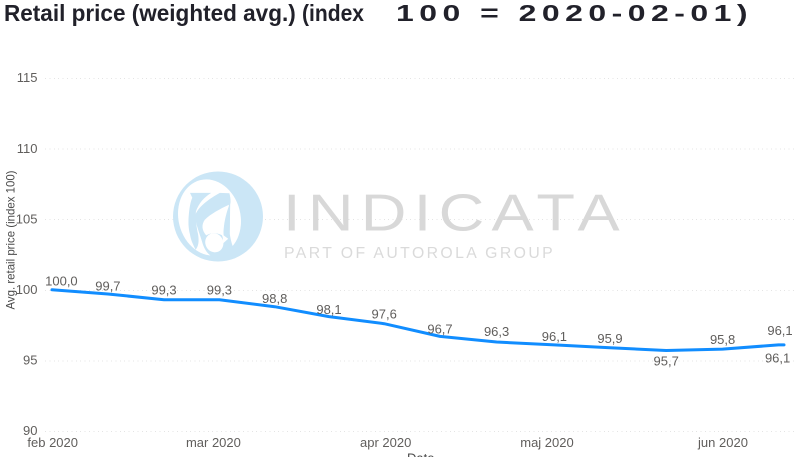  I want to click on svg-text: 98,1, so click(328, 309).